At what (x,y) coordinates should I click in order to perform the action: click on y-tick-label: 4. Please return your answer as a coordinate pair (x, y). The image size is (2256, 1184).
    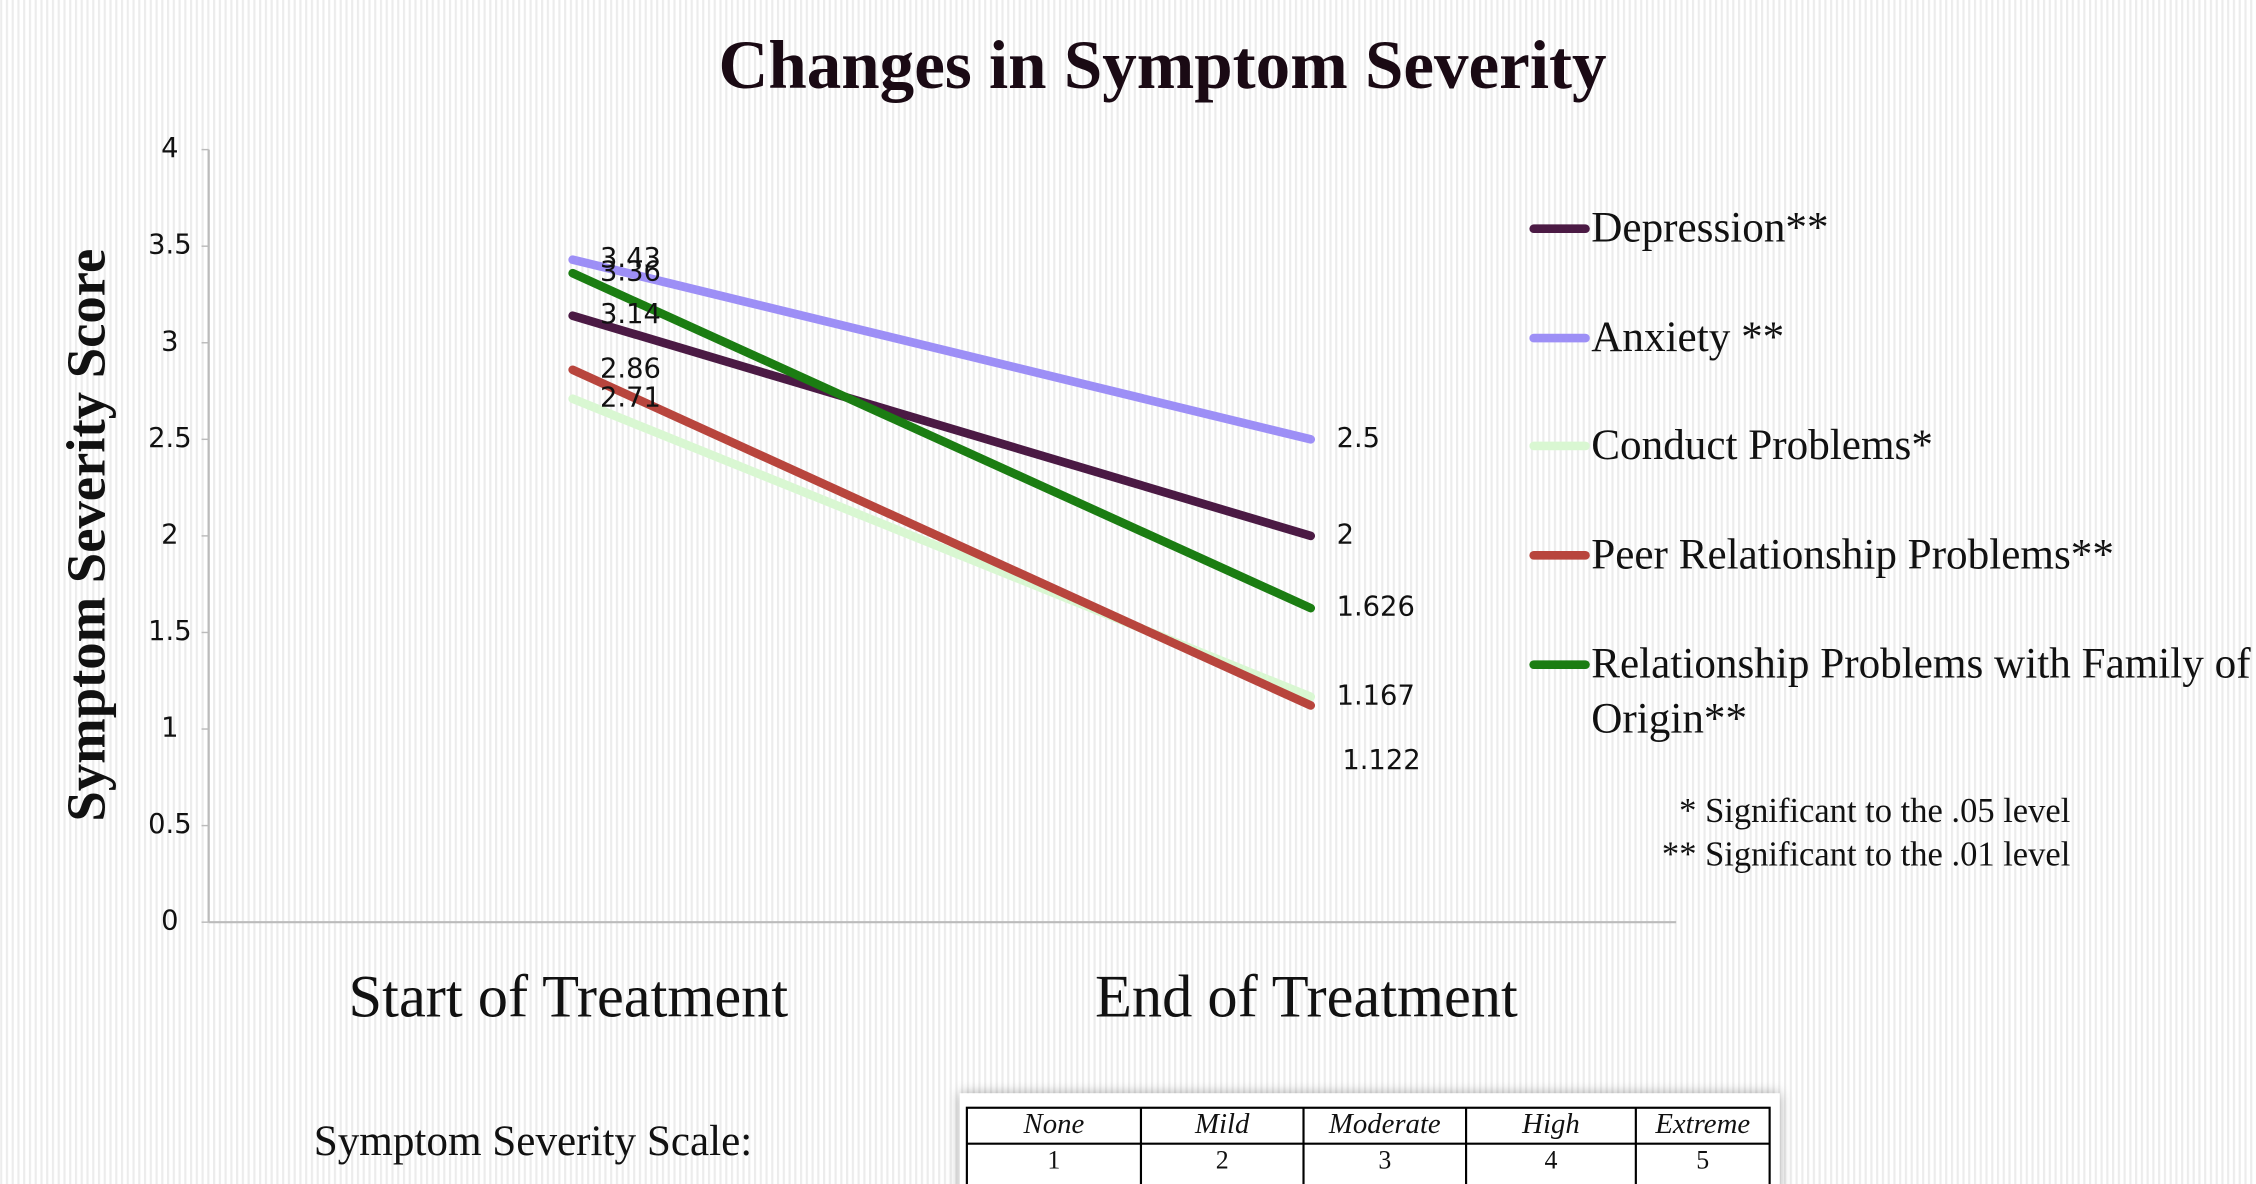
    Looking at the image, I should click on (169, 148).